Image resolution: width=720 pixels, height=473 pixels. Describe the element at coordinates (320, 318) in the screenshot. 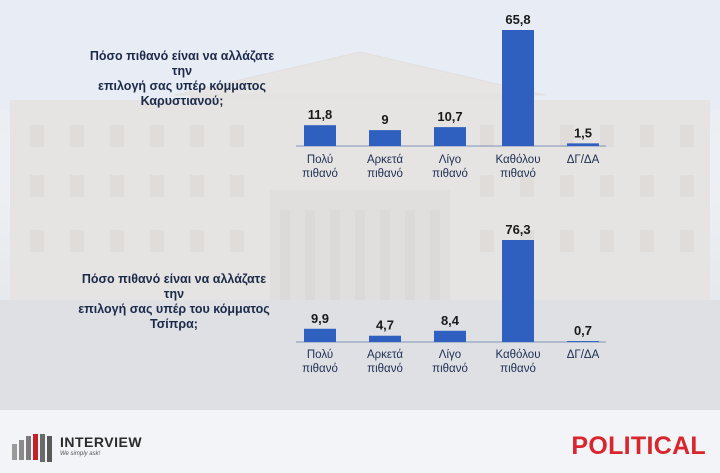

I see `chart-2-value-label: 9,9` at that location.